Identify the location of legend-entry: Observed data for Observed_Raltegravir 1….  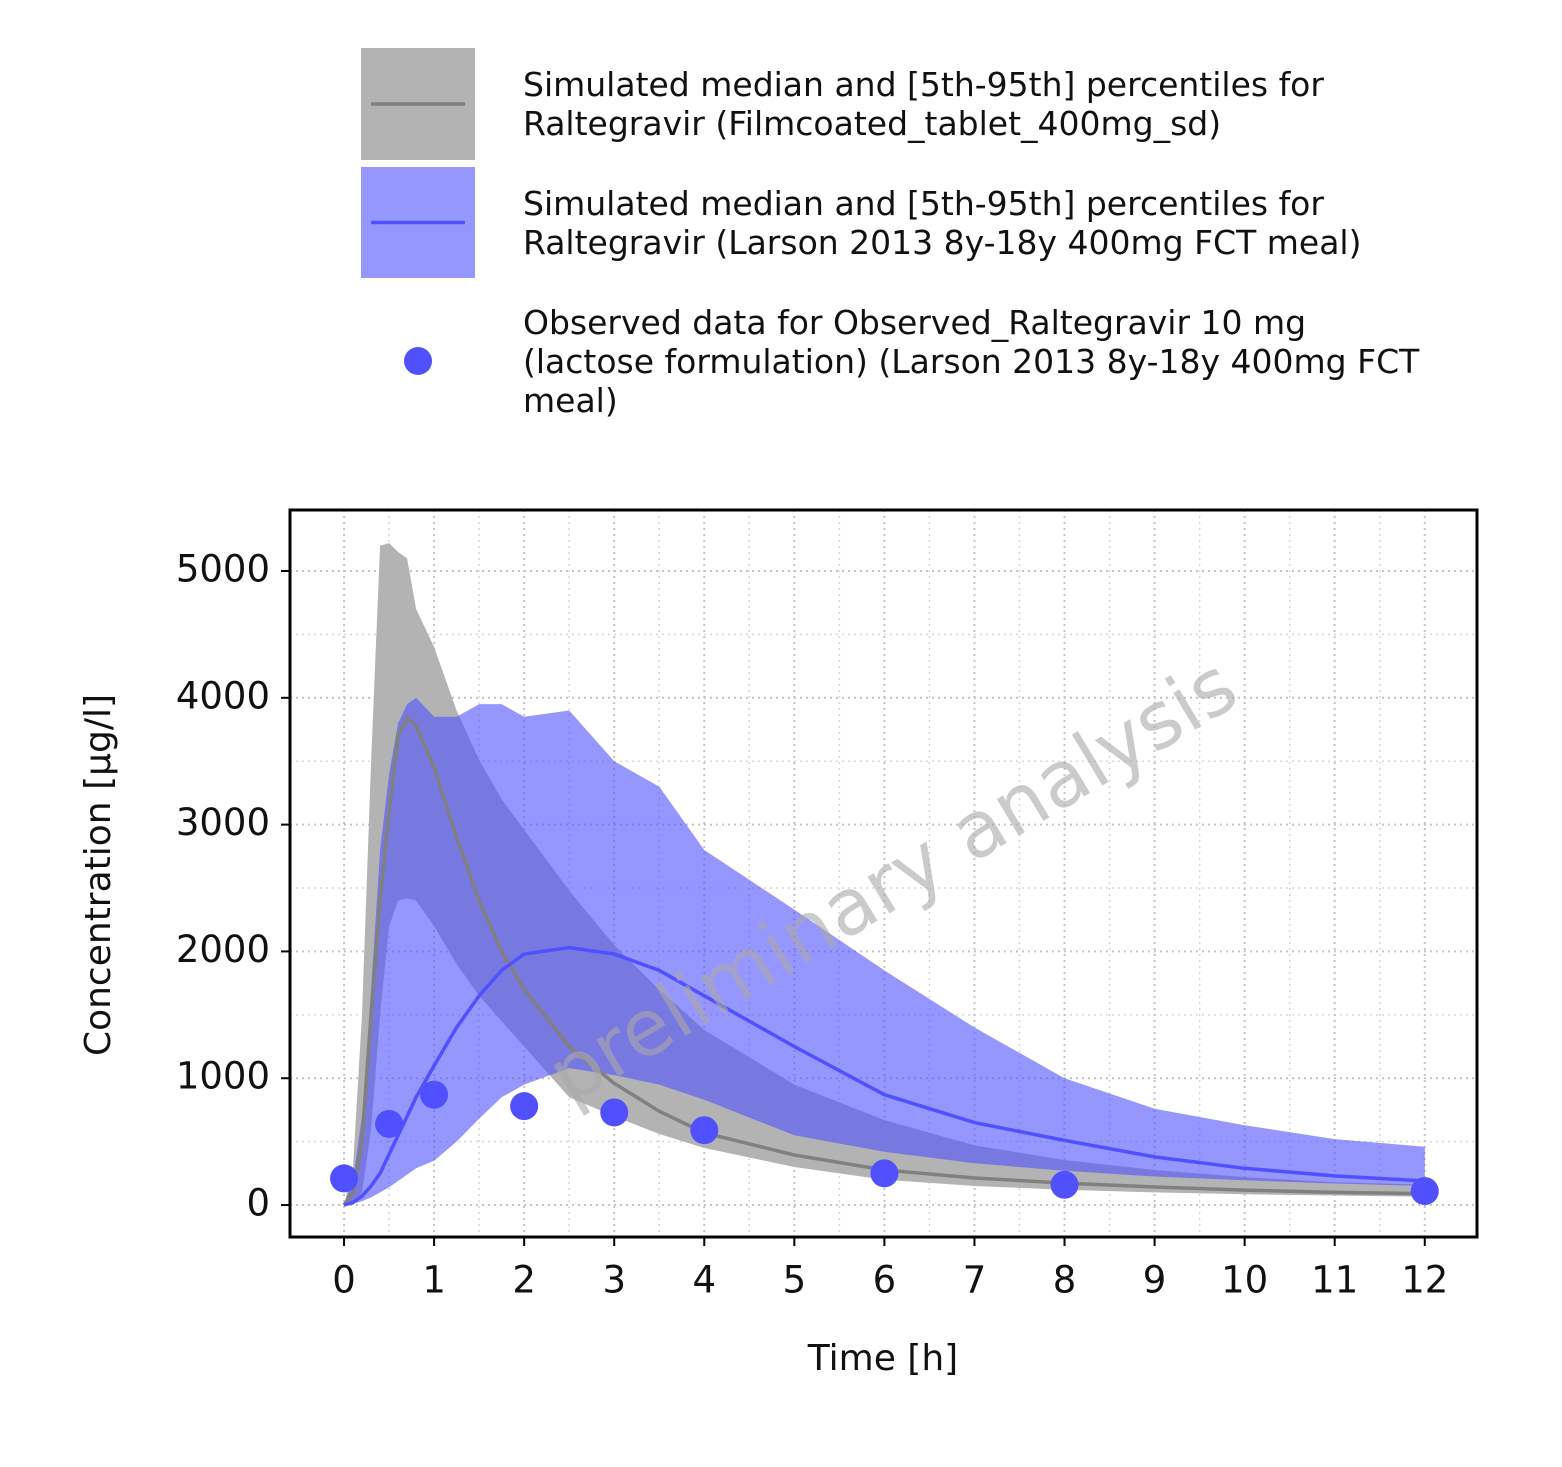
(973, 361).